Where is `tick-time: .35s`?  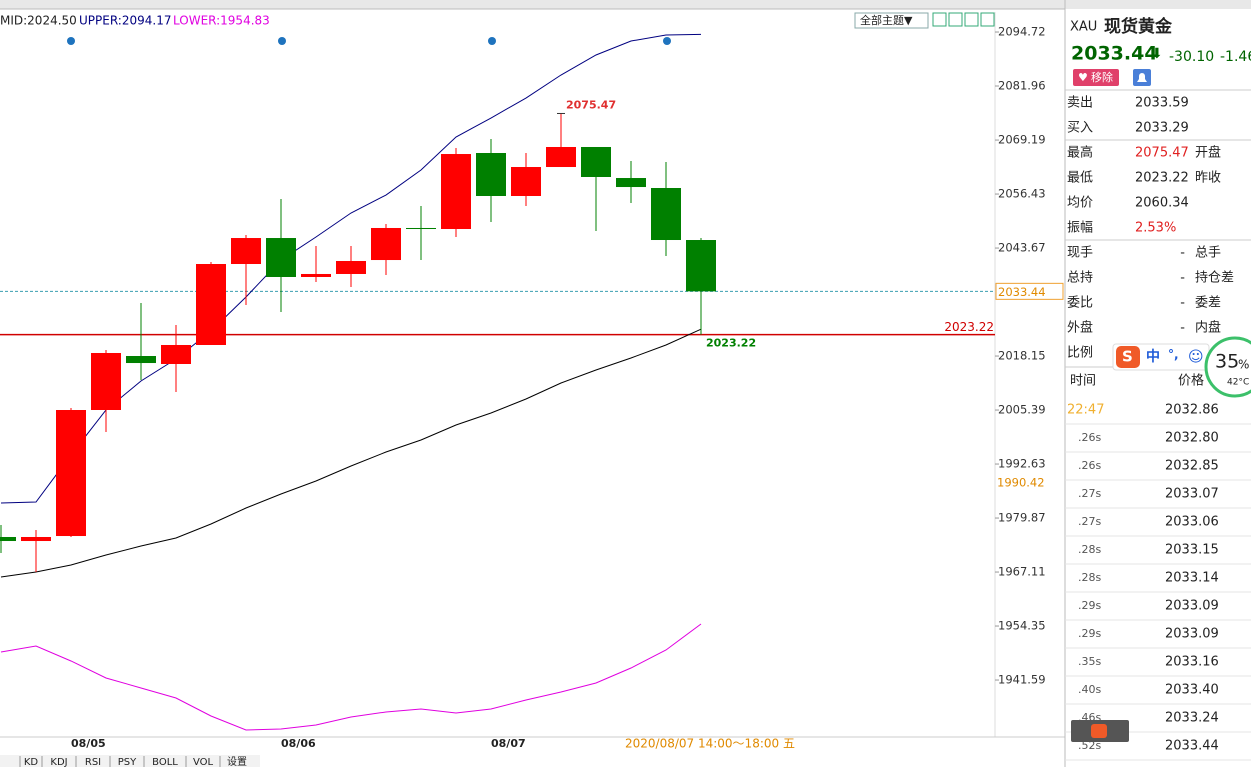
tick-time: .35s is located at coordinates (1089, 661).